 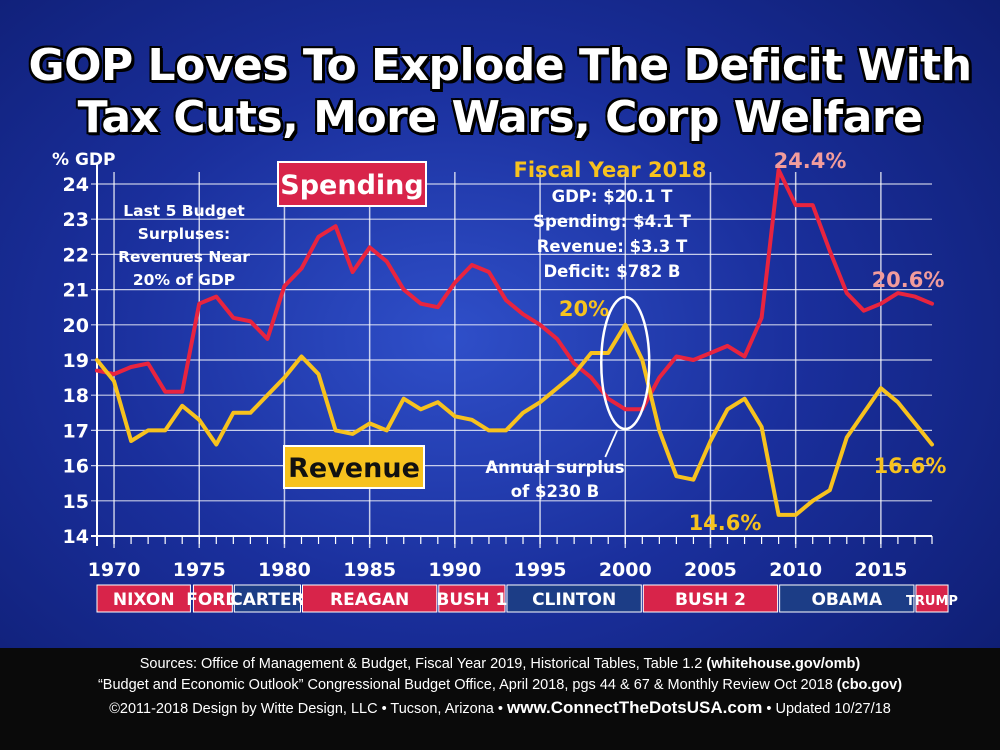 I want to click on callout-revenue-low: 14.6%, so click(x=725, y=523).